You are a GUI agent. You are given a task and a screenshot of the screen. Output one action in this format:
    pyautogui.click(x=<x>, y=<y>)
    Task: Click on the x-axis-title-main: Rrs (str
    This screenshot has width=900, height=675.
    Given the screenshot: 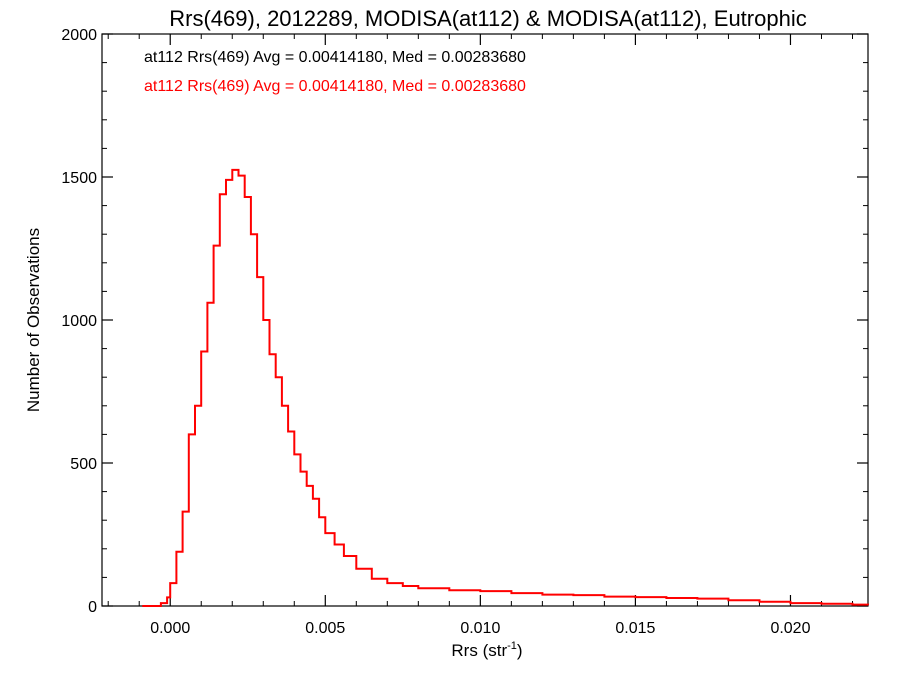 What is the action you would take?
    pyautogui.click(x=479, y=650)
    